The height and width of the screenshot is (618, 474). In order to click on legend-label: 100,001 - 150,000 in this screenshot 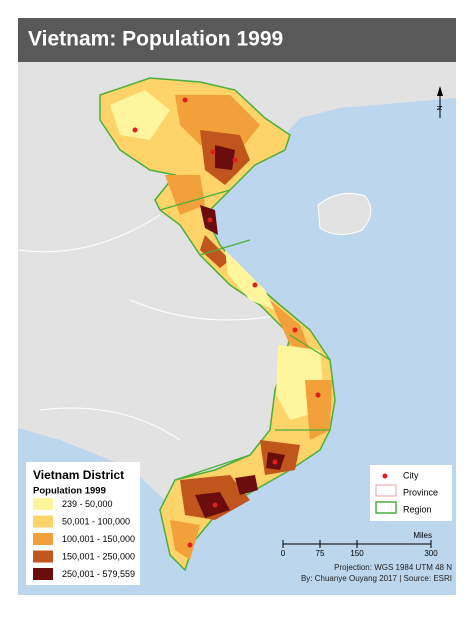, I will do `click(98, 539)`.